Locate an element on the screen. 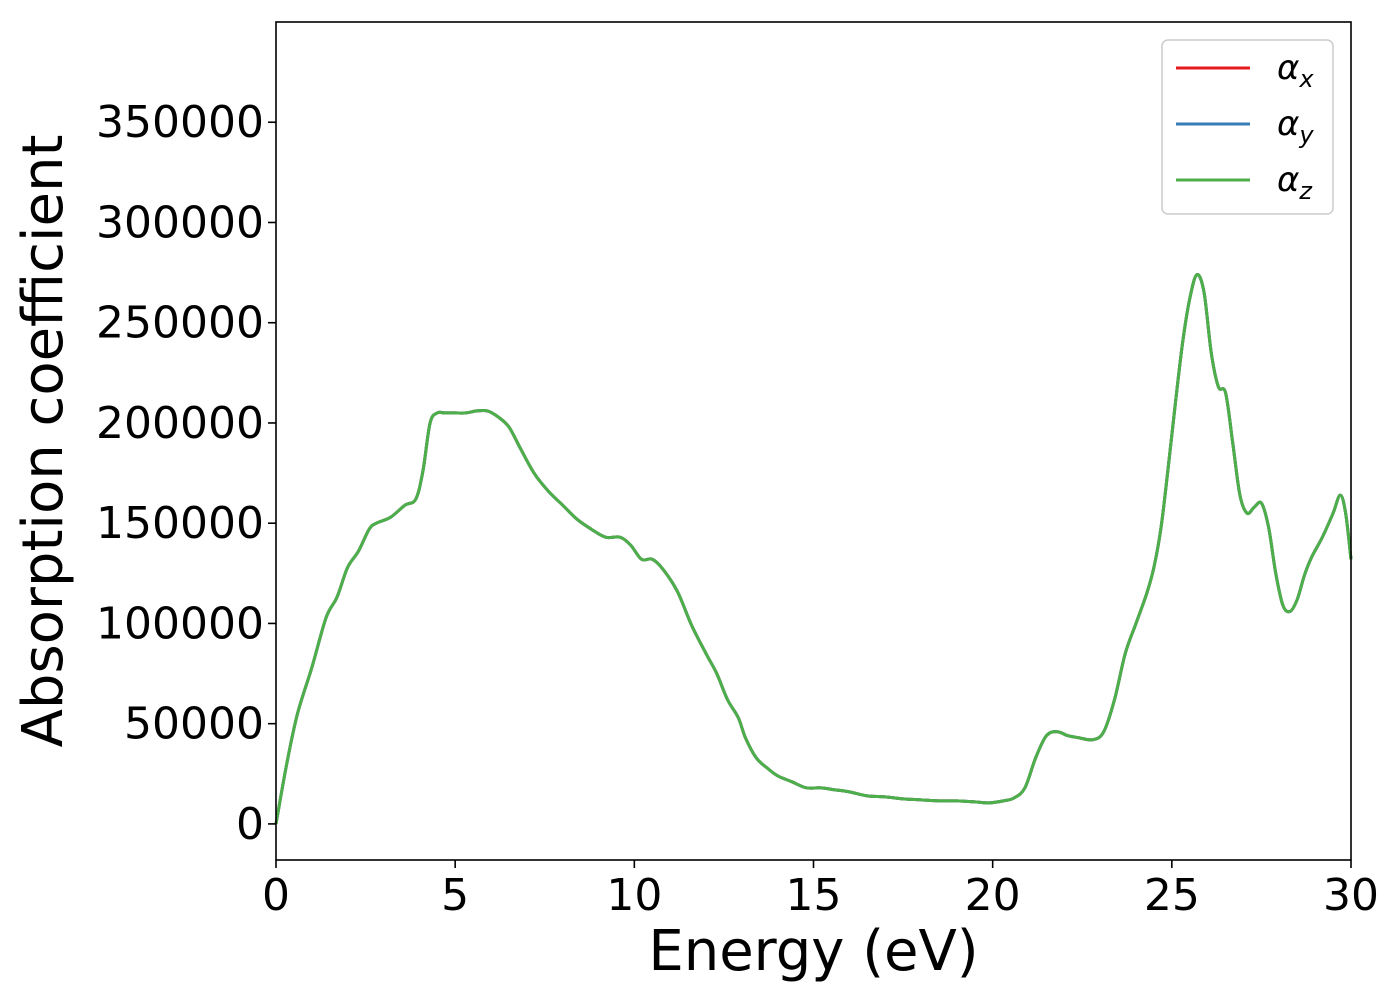 The width and height of the screenshot is (1400, 1005). y-tick-label: 150000 is located at coordinates (180, 523).